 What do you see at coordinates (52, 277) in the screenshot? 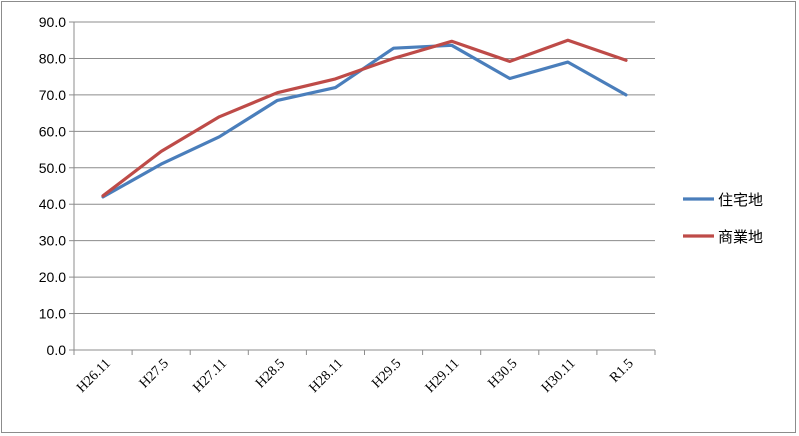
I see `y-tick-label: 20.0` at bounding box center [52, 277].